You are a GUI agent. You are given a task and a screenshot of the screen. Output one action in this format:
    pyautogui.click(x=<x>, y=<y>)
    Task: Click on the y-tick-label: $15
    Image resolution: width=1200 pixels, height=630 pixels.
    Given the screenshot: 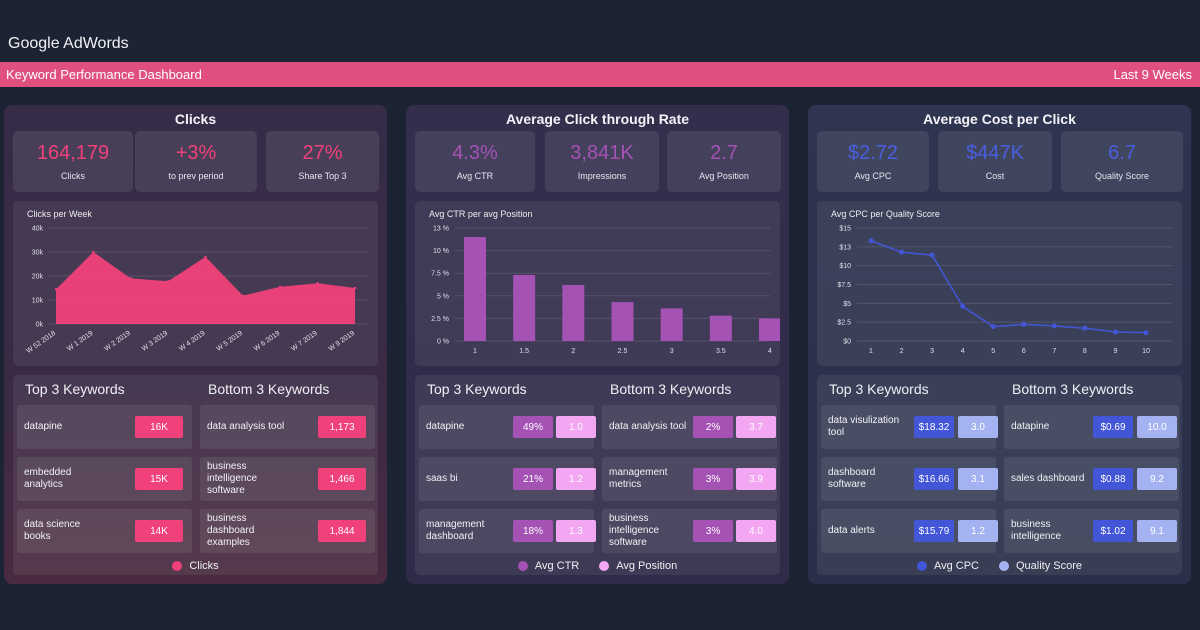 What is the action you would take?
    pyautogui.click(x=845, y=229)
    